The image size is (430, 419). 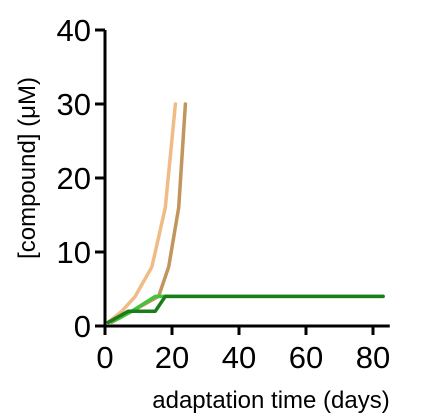 I want to click on x-tick-label: 0, so click(x=104, y=357).